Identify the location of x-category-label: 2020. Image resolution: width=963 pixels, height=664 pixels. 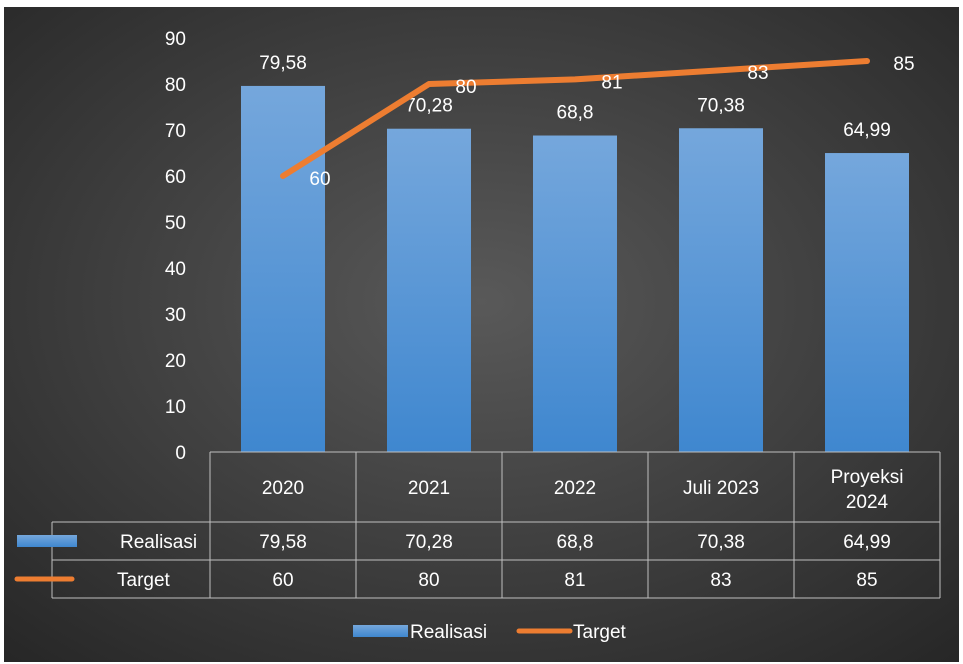
(283, 488).